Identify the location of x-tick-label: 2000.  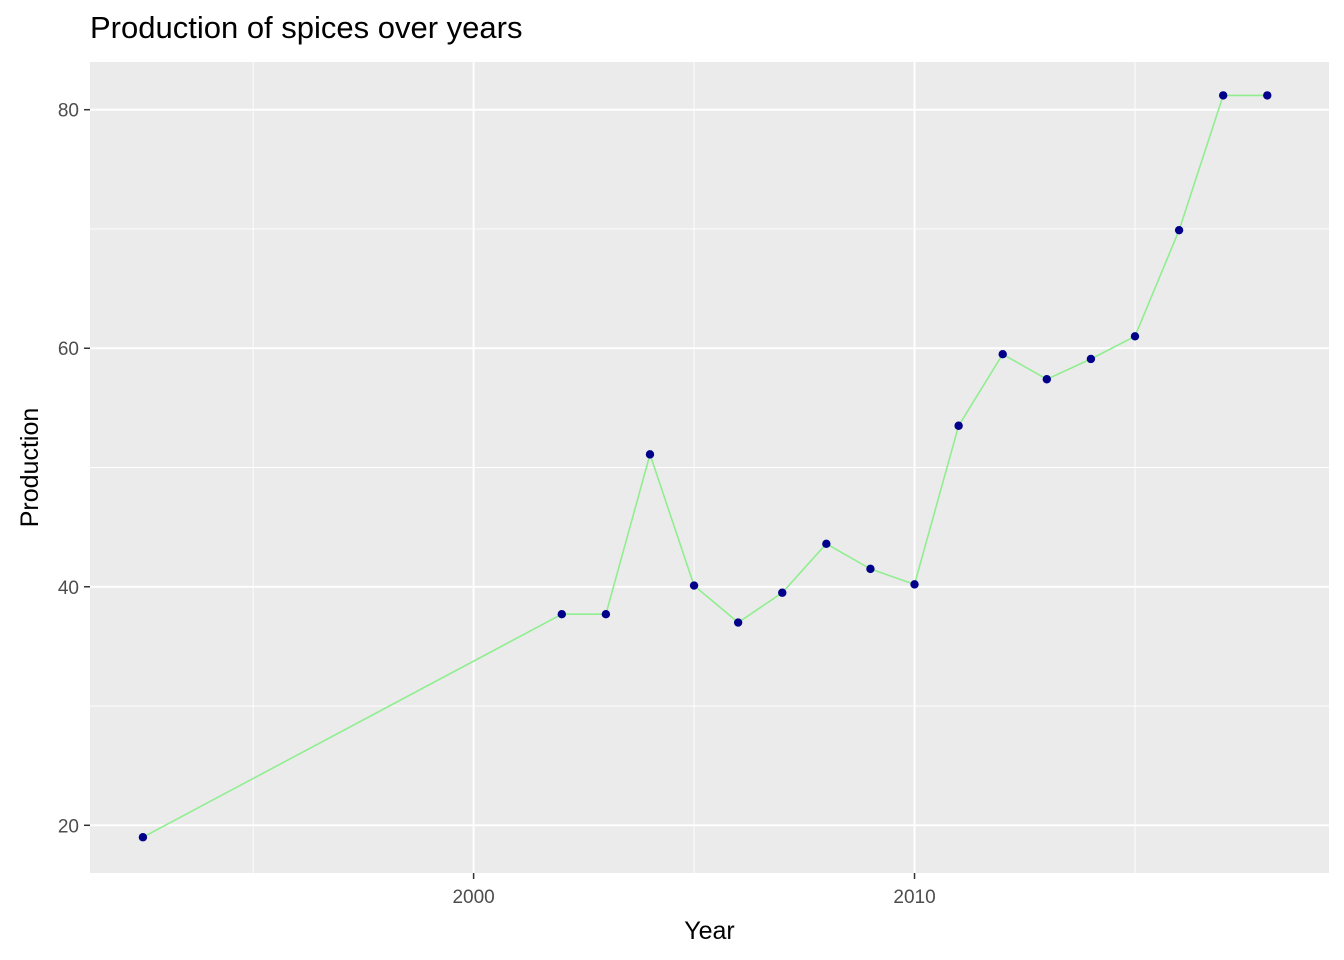
(473, 897).